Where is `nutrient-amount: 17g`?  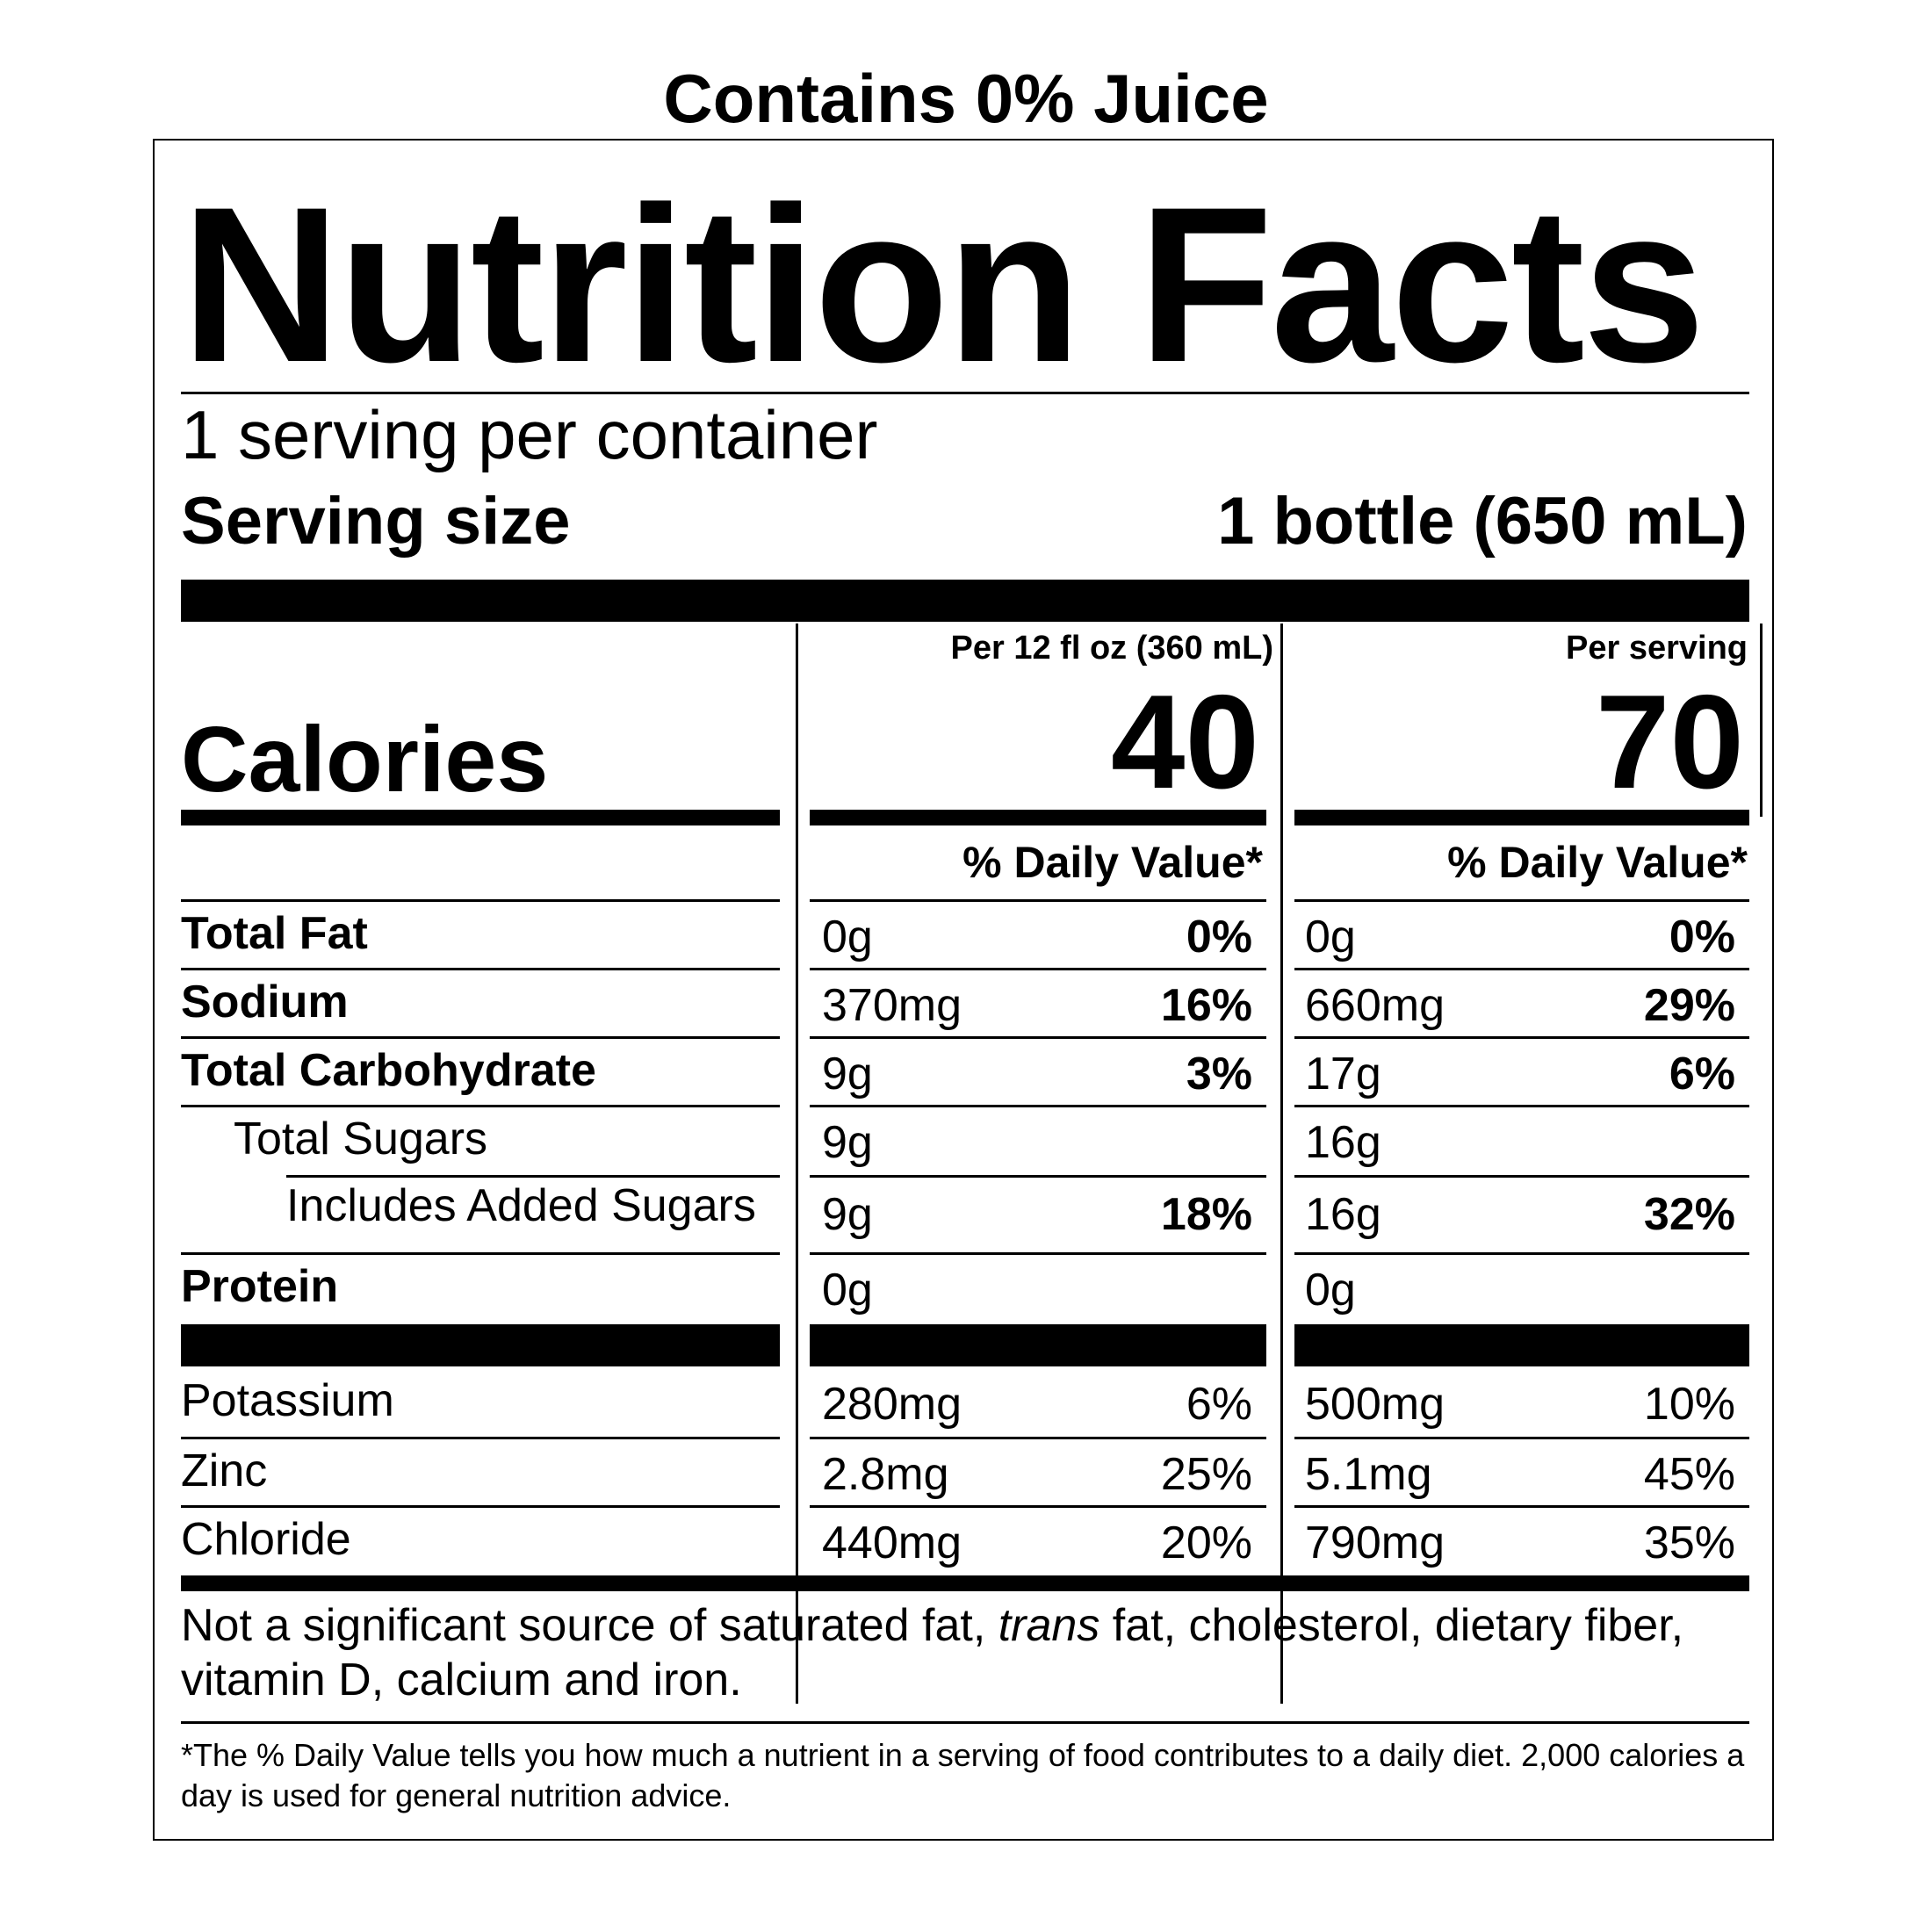
nutrient-amount: 17g is located at coordinates (1343, 1074).